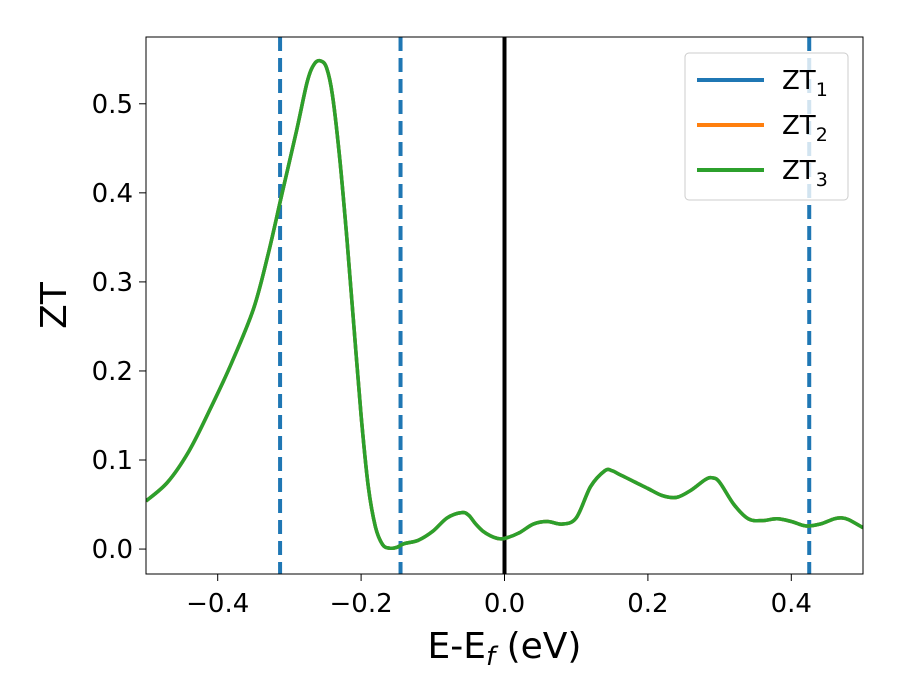  I want to click on legend-label-3: ZT3, so click(805, 173).